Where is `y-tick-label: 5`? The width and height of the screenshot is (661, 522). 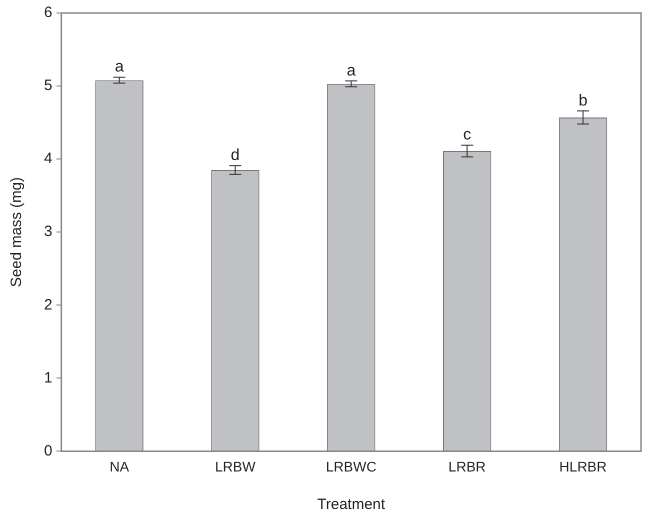
y-tick-label: 5 is located at coordinates (48, 85).